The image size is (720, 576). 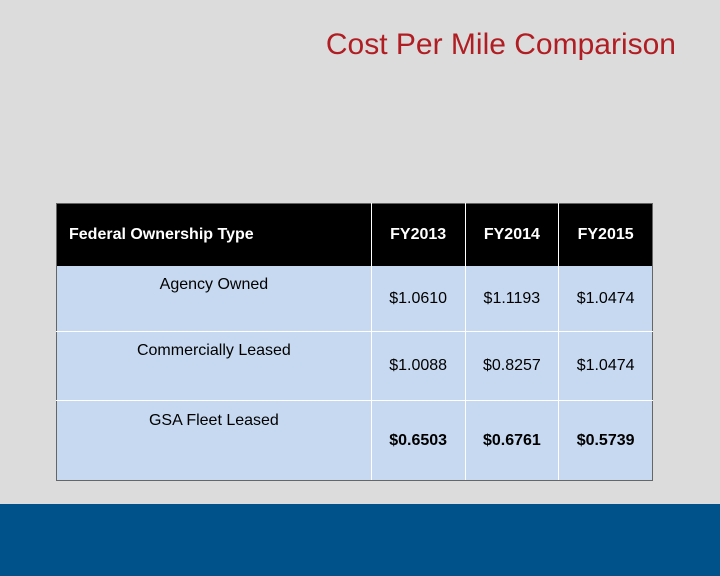 What do you see at coordinates (605, 440) in the screenshot?
I see `cell-value: $0.5739` at bounding box center [605, 440].